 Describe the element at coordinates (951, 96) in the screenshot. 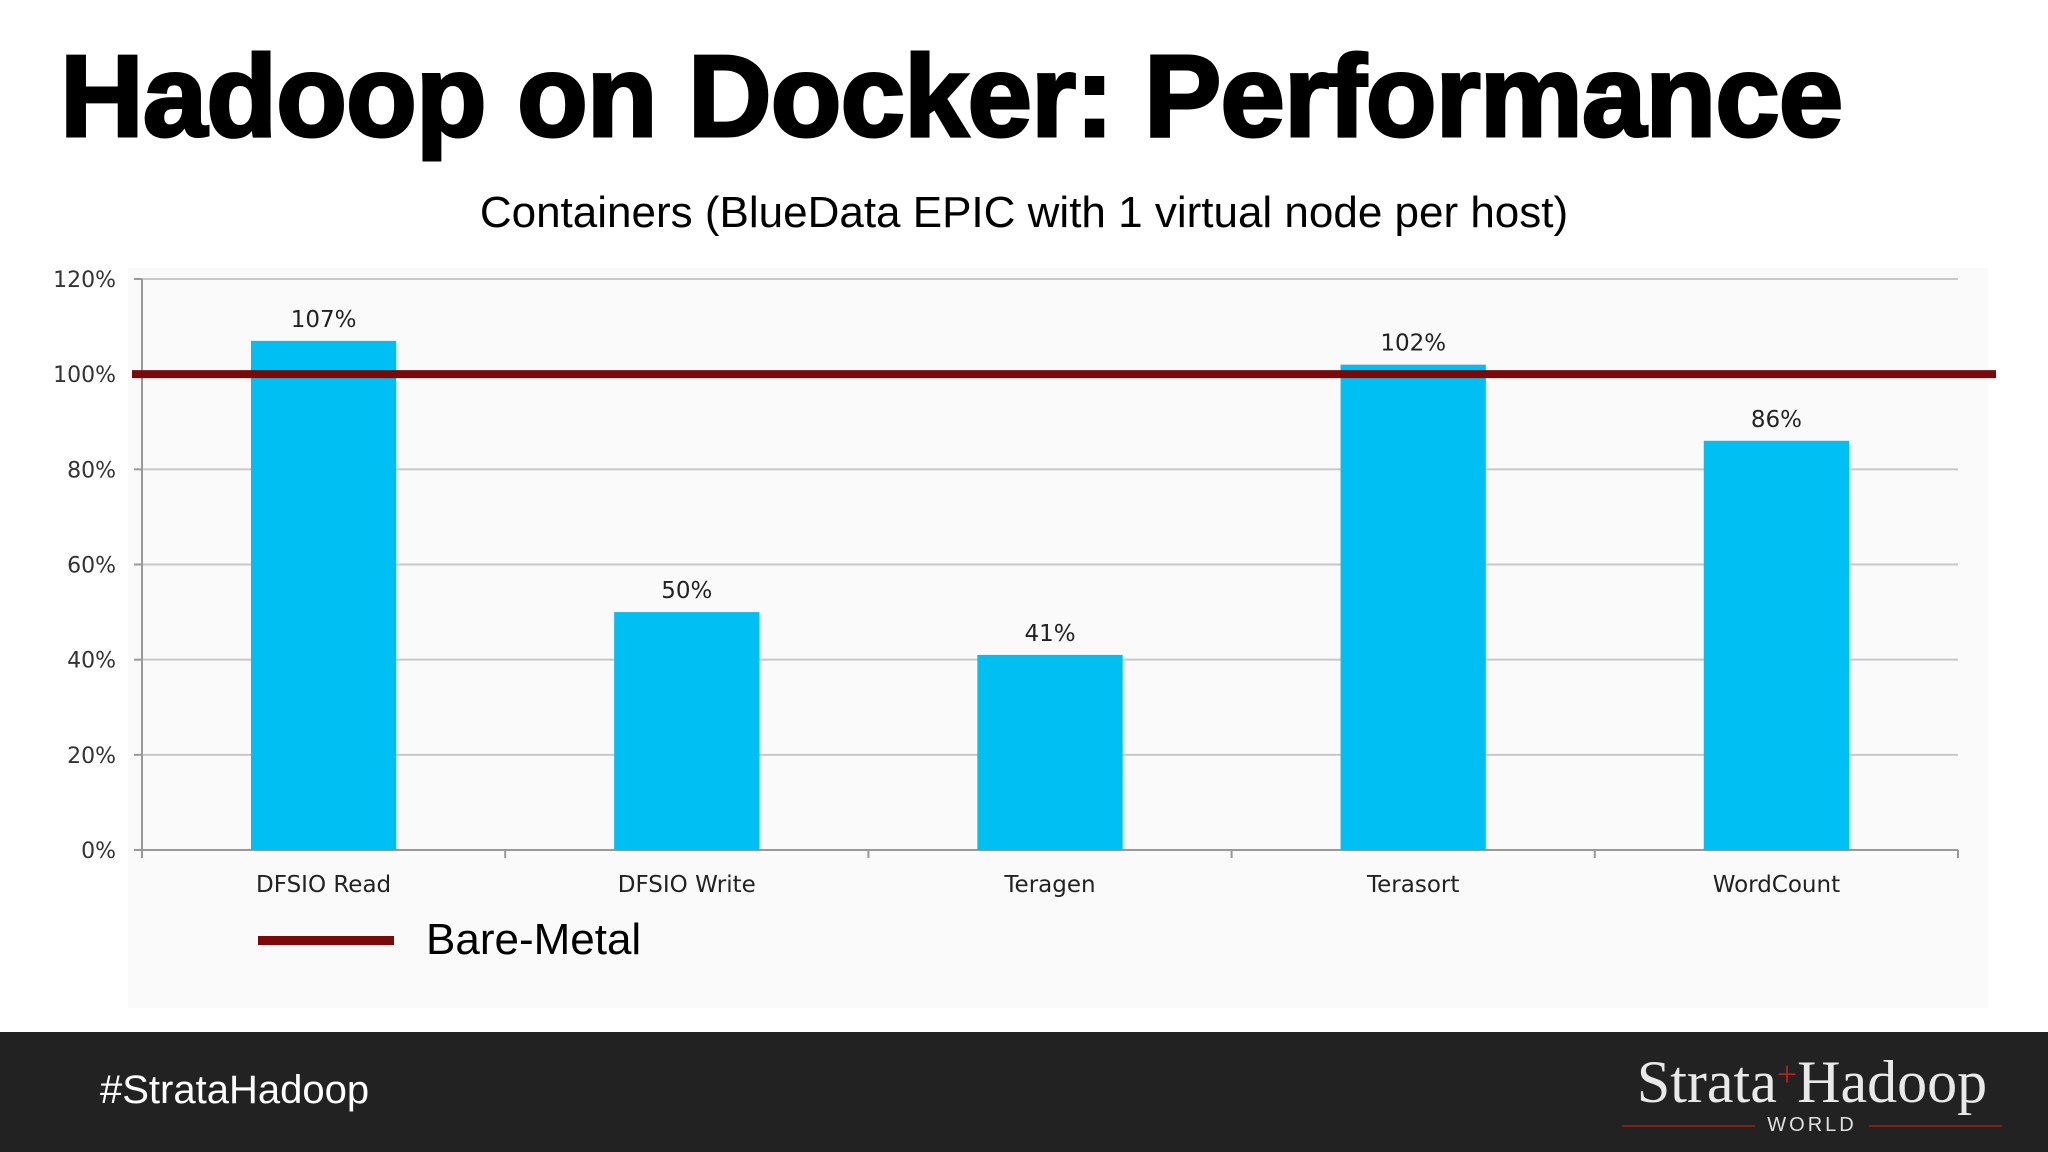

I see `slide-title: Hadoop on Docker: Performance` at that location.